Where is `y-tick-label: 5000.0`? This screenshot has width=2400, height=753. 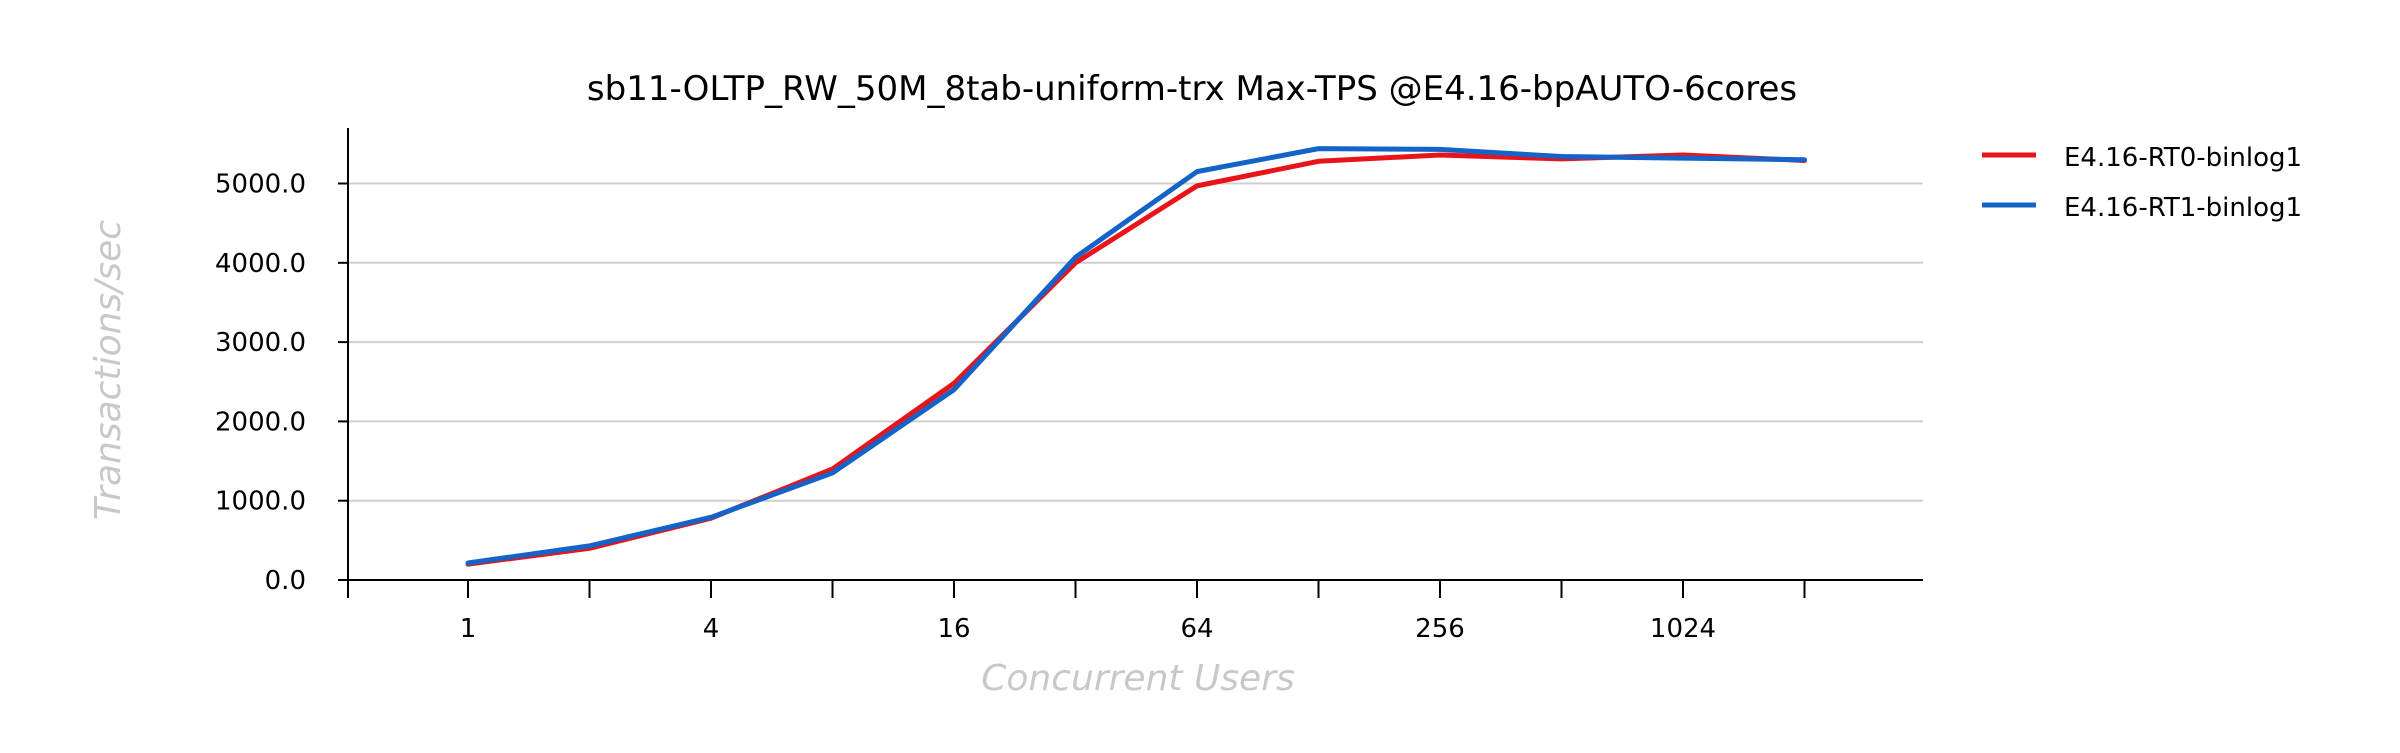
y-tick-label: 5000.0 is located at coordinates (260, 185).